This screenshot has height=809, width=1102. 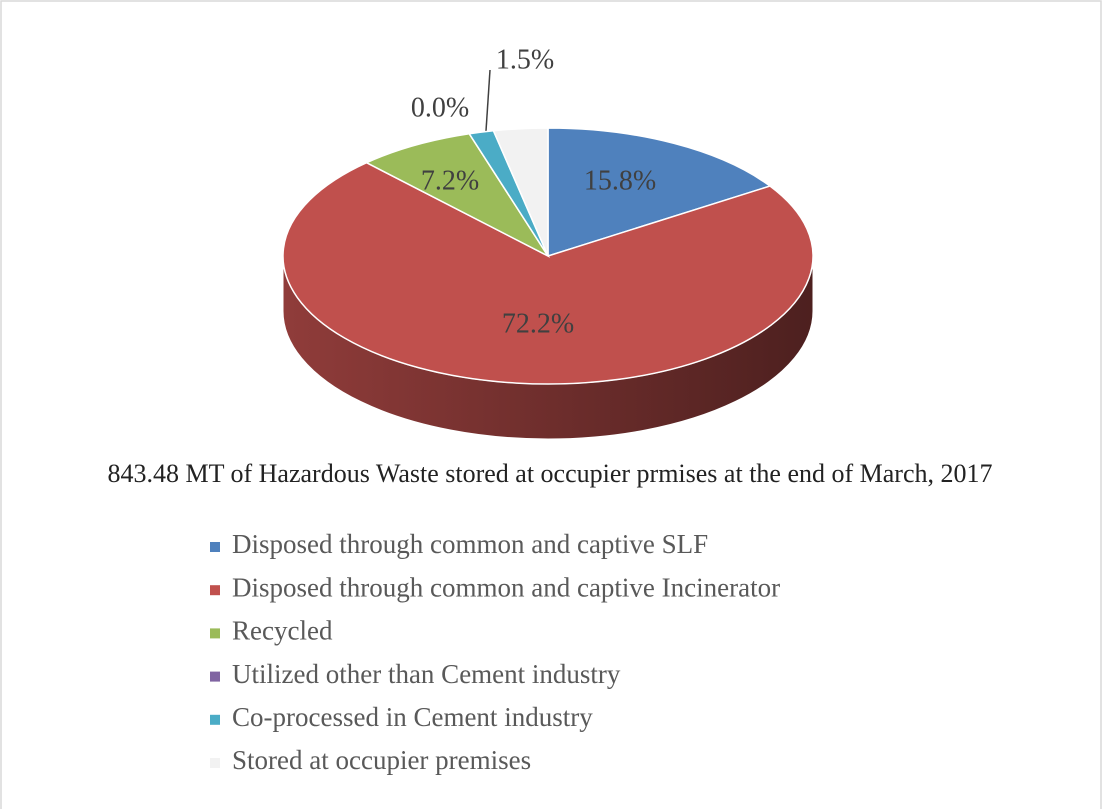 What do you see at coordinates (525, 59) in the screenshot?
I see `data-label: 1.5%` at bounding box center [525, 59].